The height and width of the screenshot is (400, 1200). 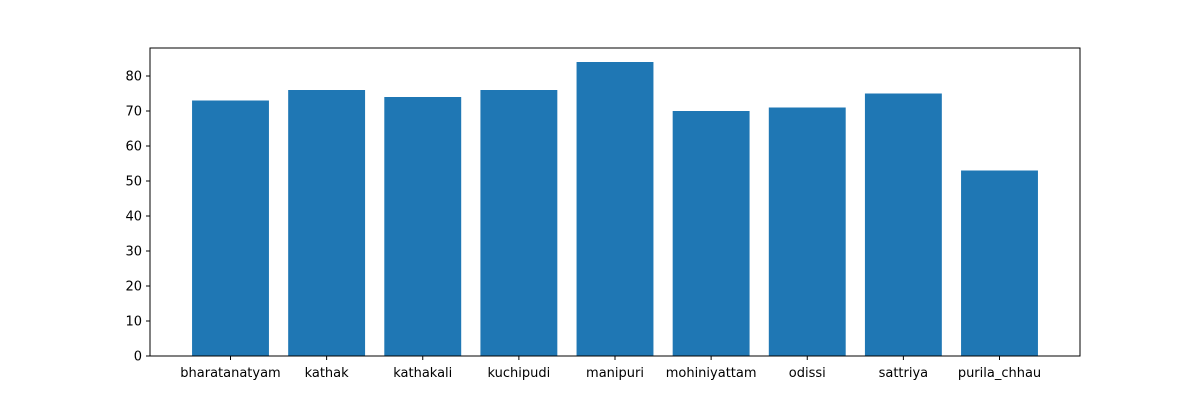 What do you see at coordinates (138, 357) in the screenshot?
I see `y-tick-label: 0` at bounding box center [138, 357].